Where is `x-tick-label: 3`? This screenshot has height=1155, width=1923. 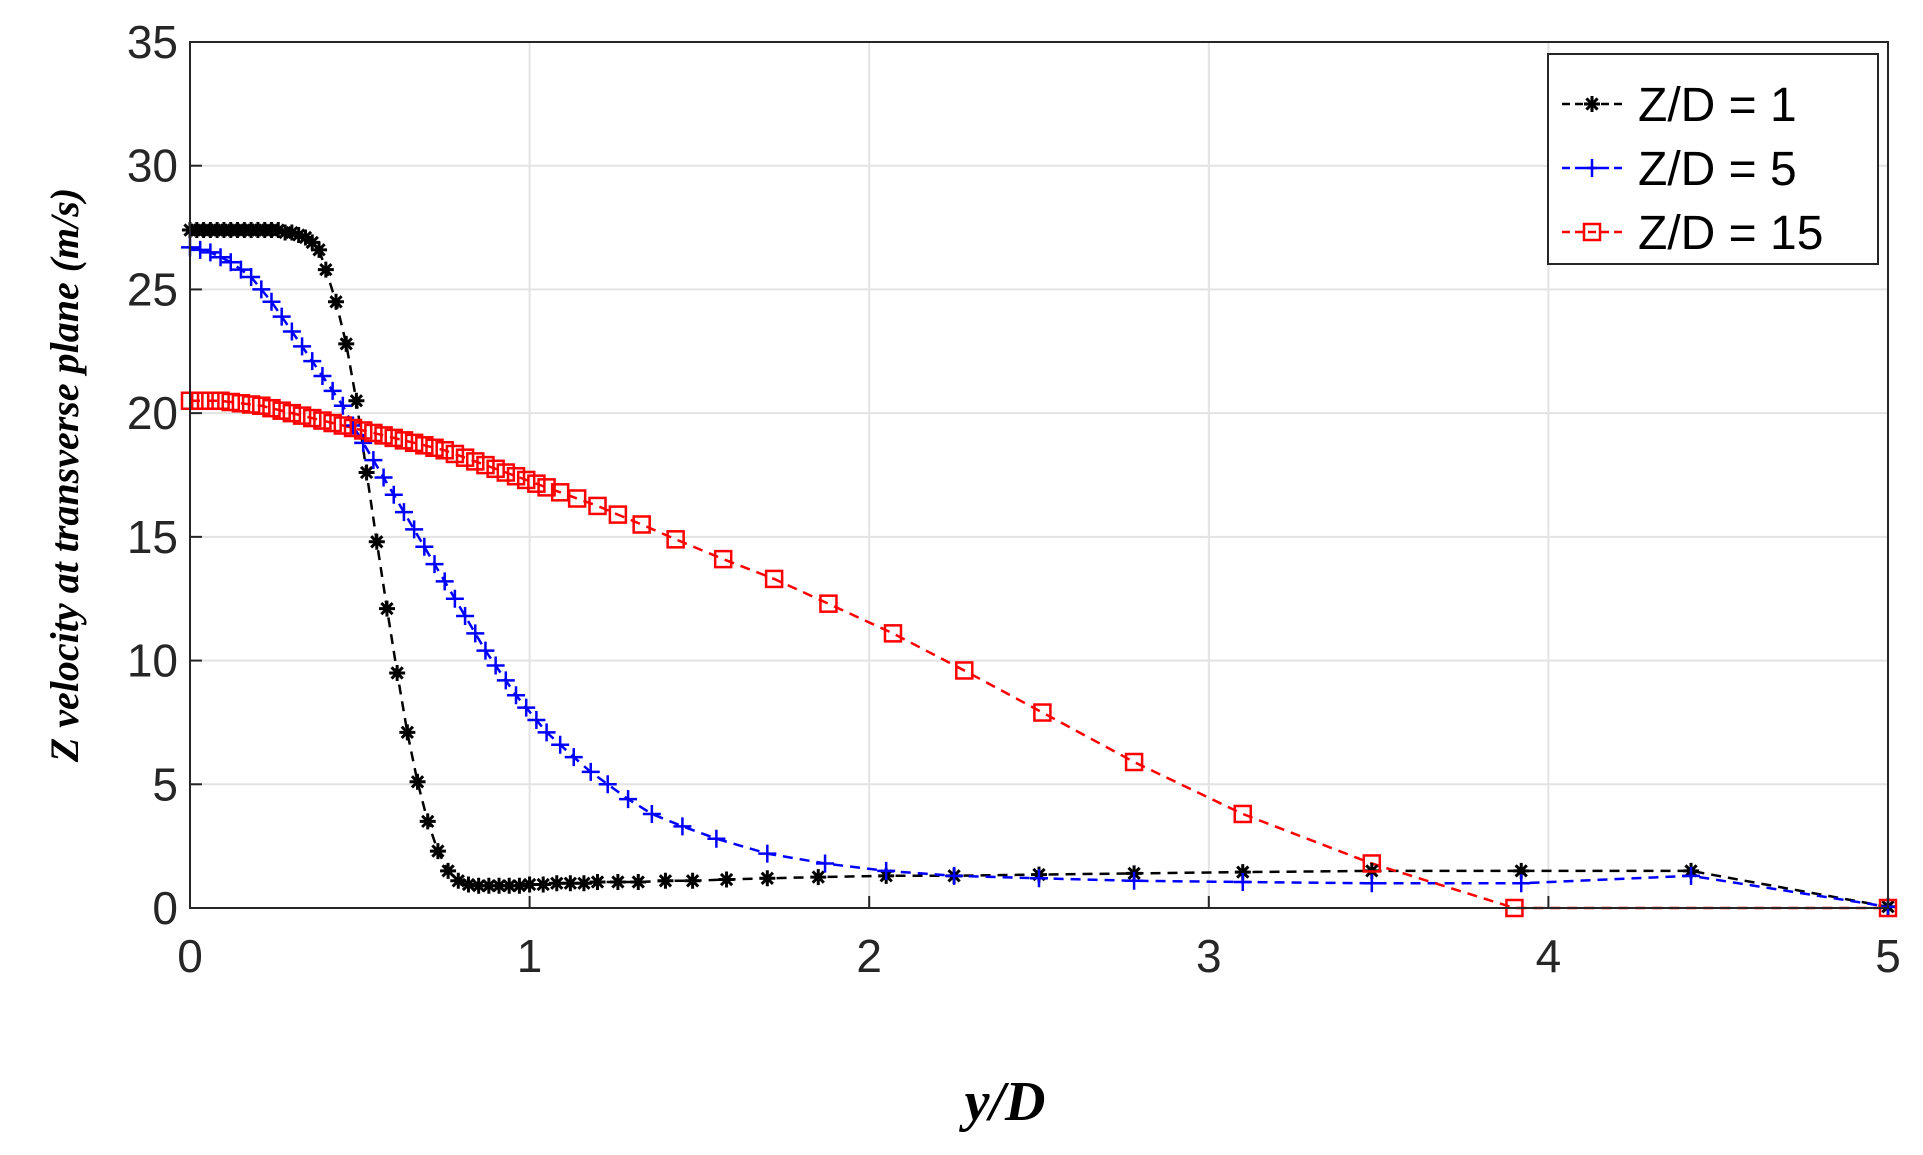 x-tick-label: 3 is located at coordinates (1209, 956).